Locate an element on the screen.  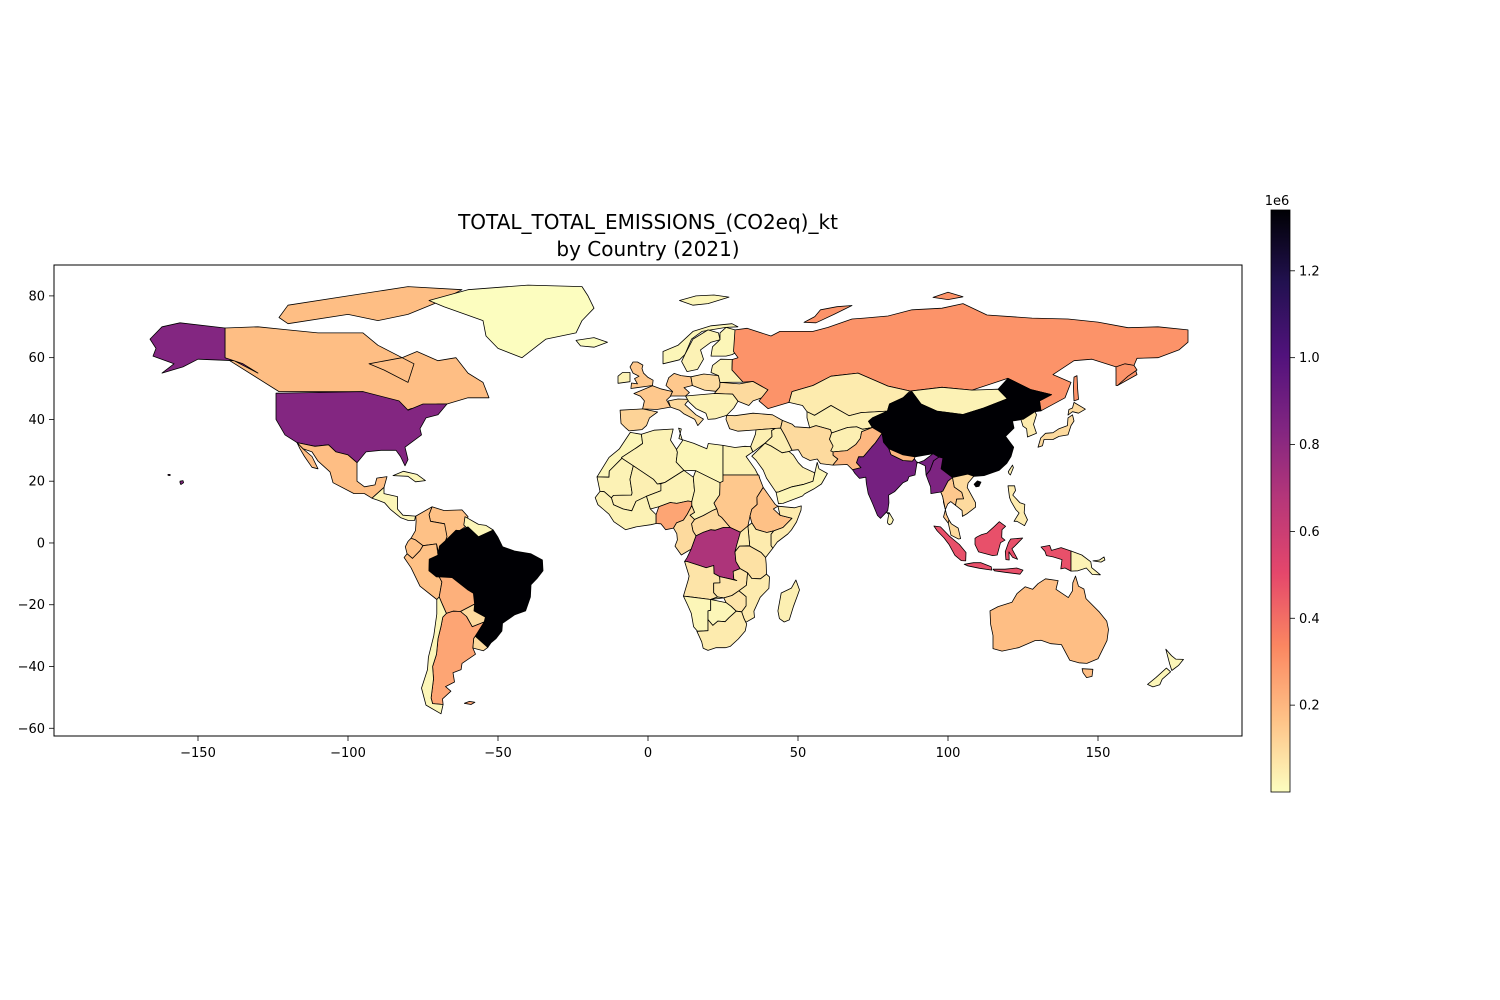
x-tick-label: −50 is located at coordinates (497, 753).